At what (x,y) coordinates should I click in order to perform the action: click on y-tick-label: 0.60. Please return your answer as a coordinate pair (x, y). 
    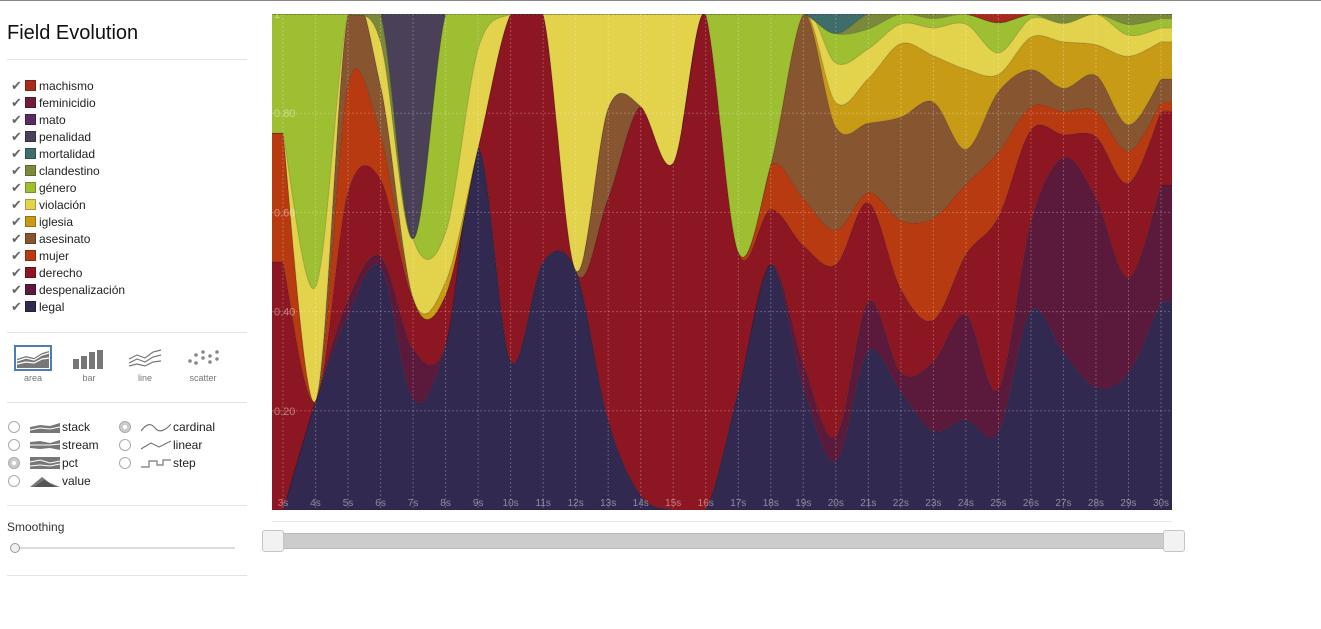
    Looking at the image, I should click on (284, 213).